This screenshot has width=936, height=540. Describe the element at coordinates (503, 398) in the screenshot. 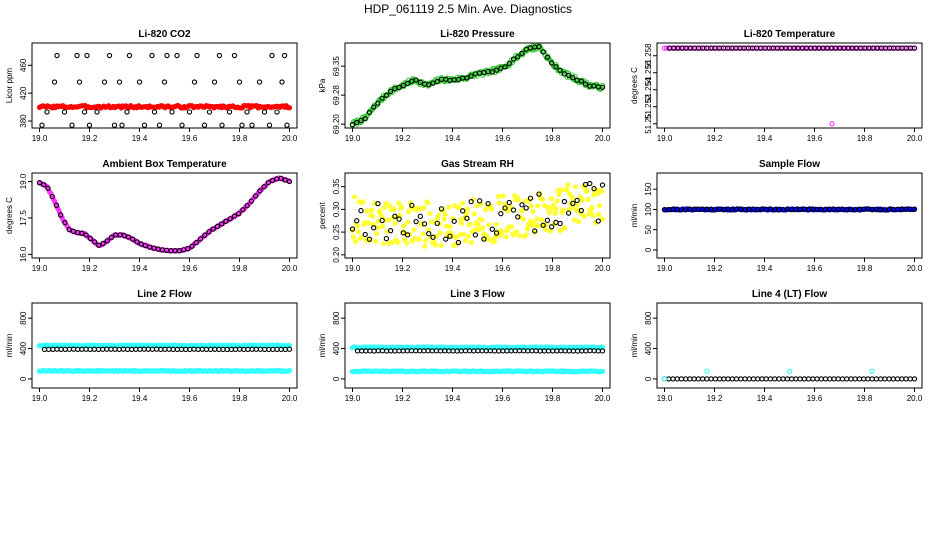

I see `x-tick-label: 19.6` at that location.